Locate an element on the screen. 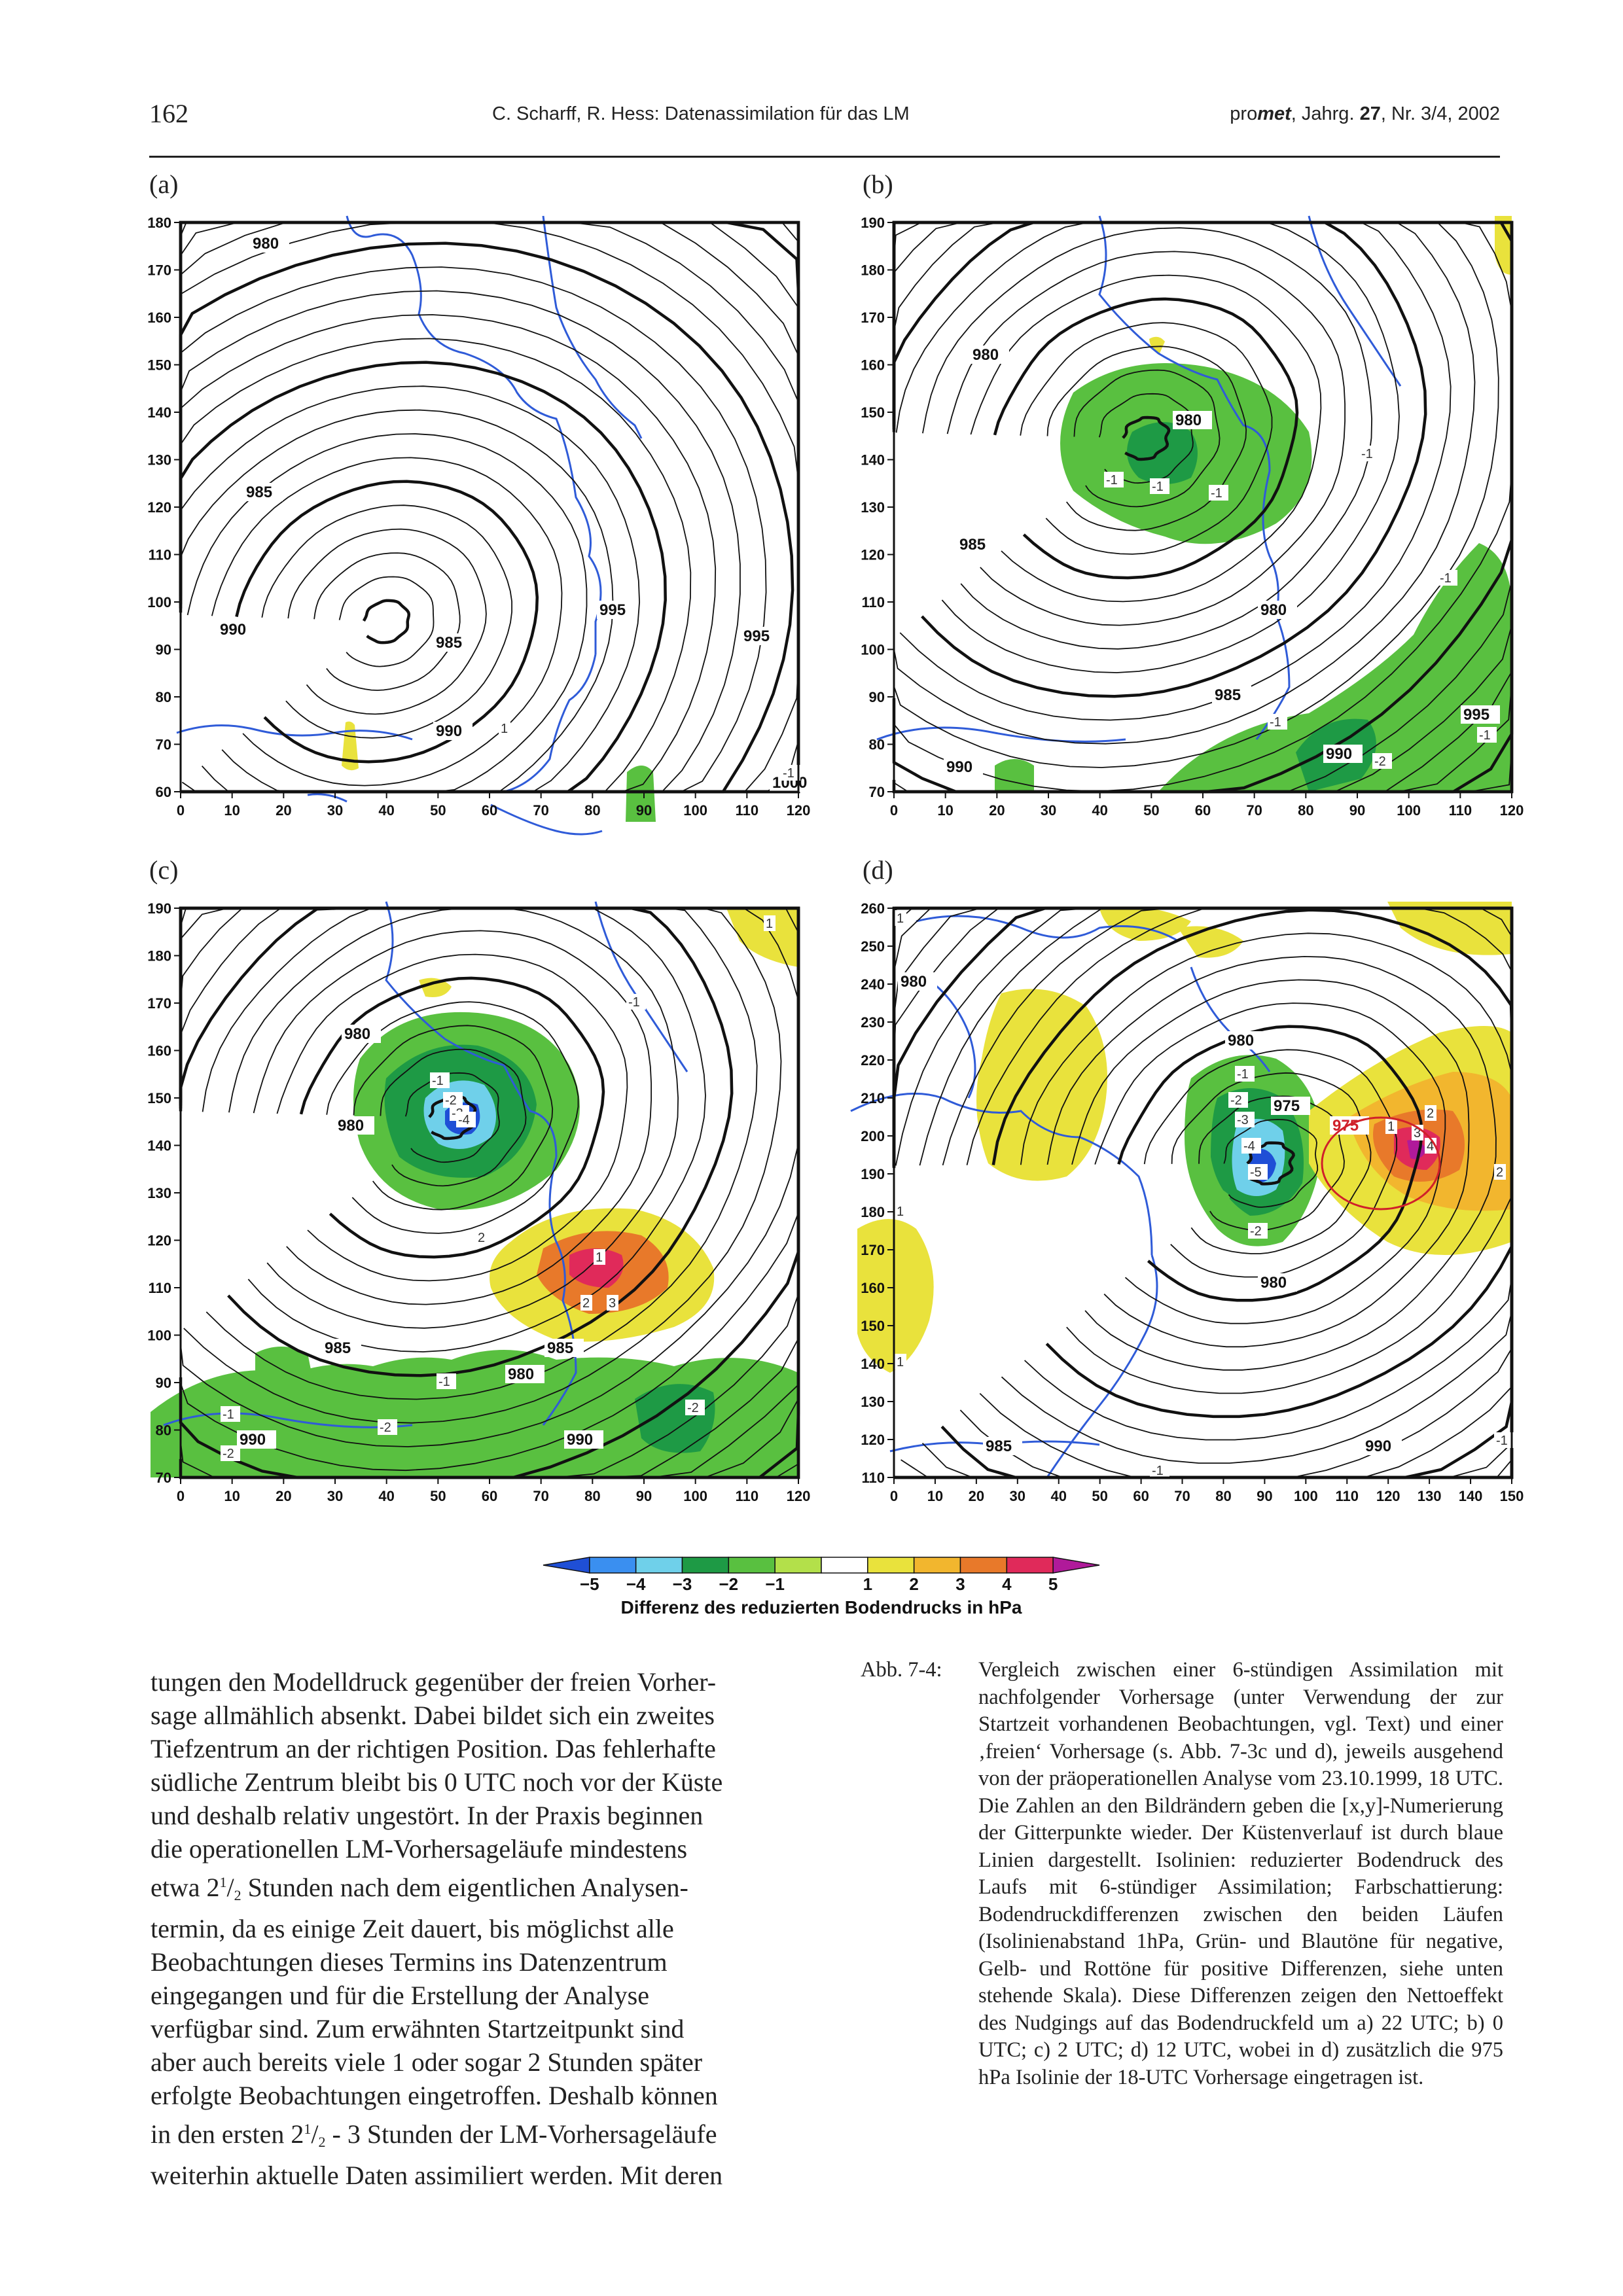  y-tick-label-a-3: 90 is located at coordinates (163, 650).